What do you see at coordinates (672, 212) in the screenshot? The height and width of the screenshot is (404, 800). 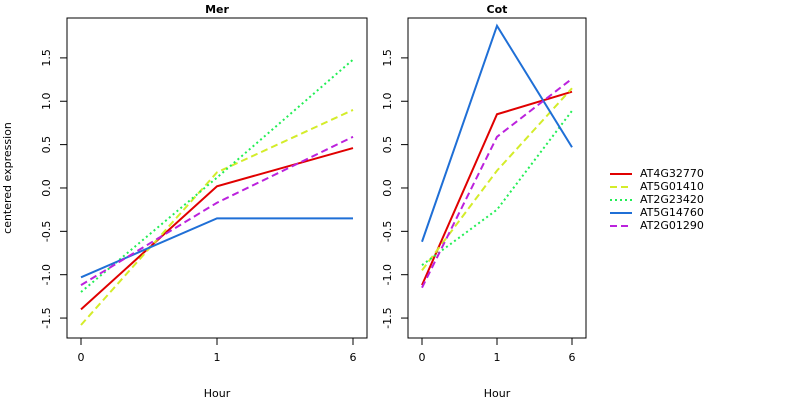 I see `legend-label: AT5G14760` at bounding box center [672, 212].